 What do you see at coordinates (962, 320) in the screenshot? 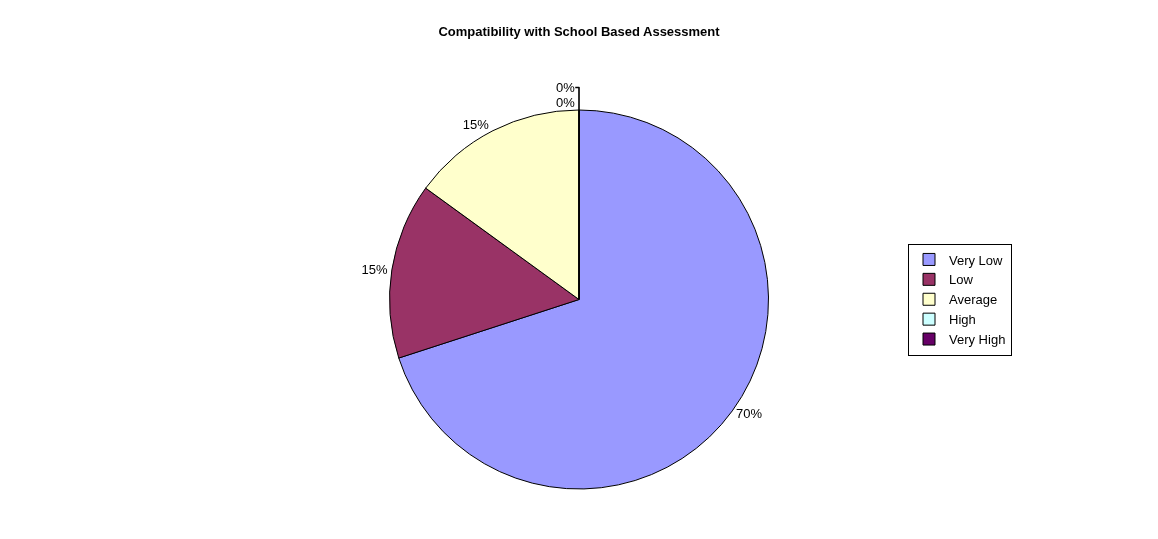
I see `legend-label: High` at bounding box center [962, 320].